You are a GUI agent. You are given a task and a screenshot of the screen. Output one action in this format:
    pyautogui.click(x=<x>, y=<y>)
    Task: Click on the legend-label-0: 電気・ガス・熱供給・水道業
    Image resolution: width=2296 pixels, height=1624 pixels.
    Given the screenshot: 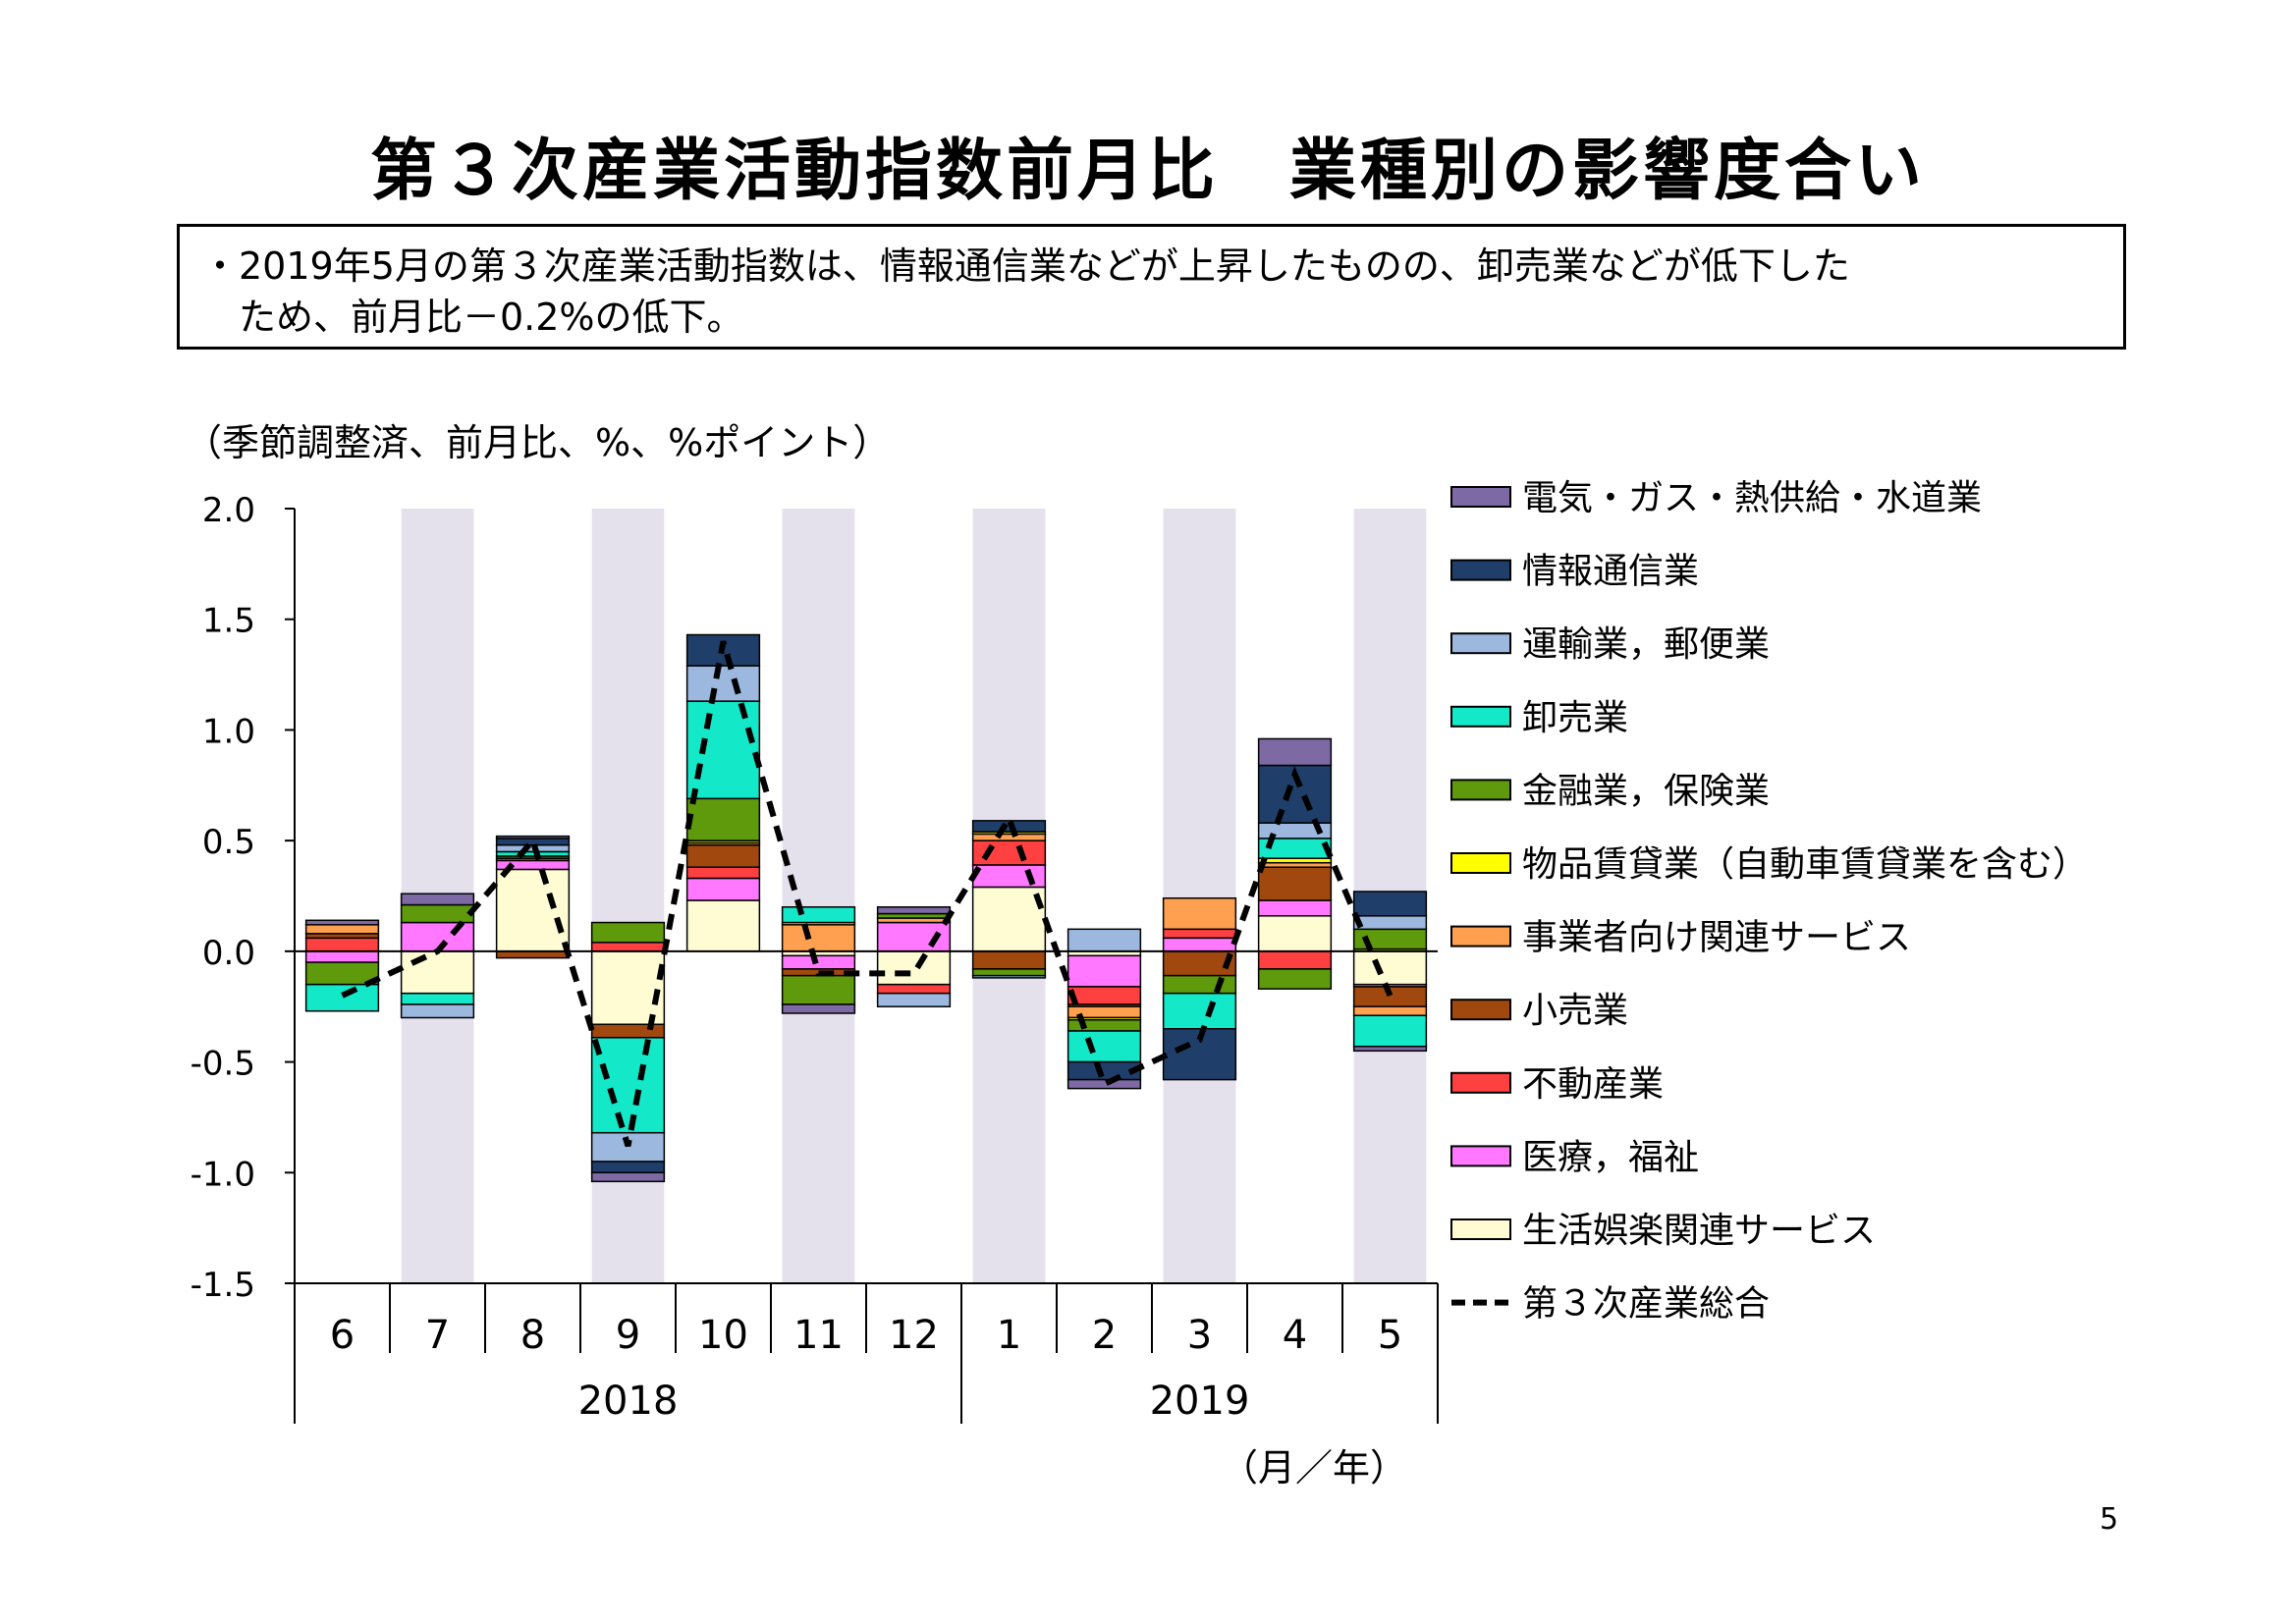 What is the action you would take?
    pyautogui.click(x=1752, y=498)
    